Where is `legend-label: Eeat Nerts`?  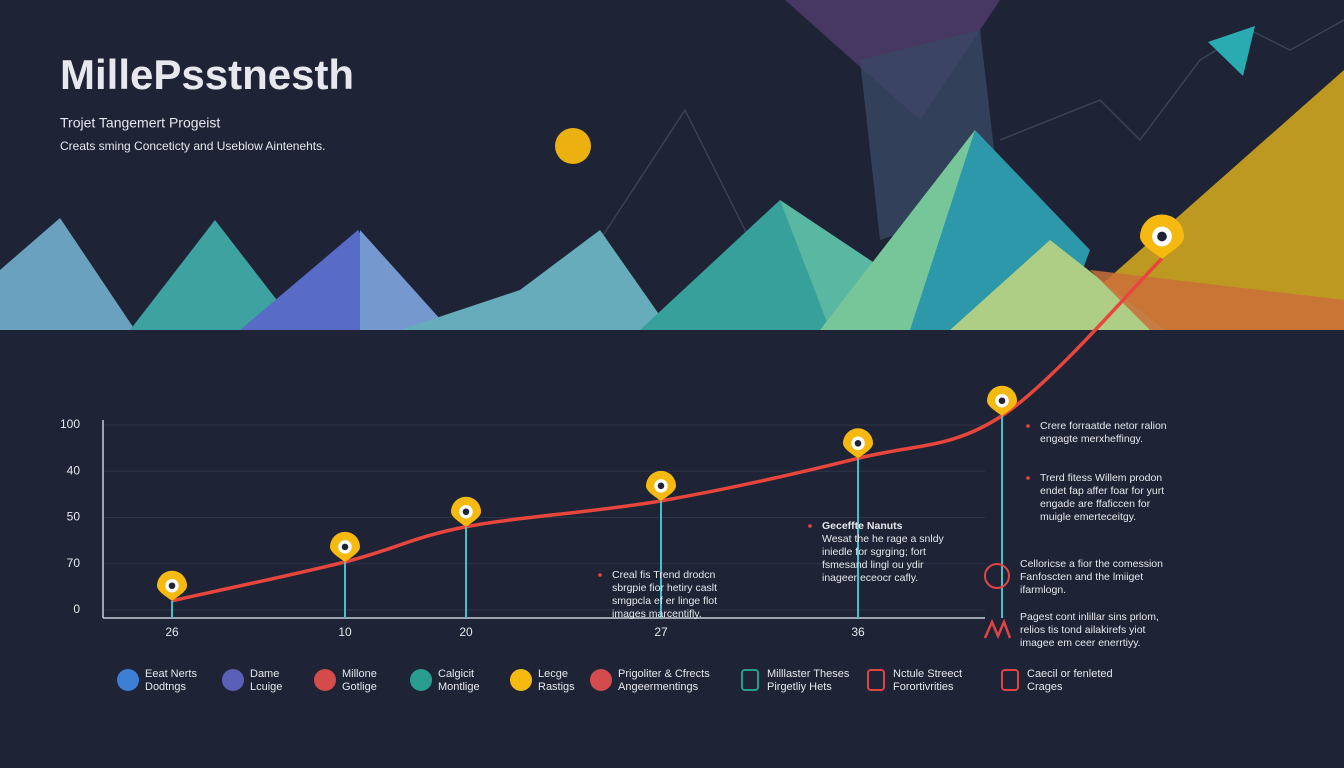 legend-label: Eeat Nerts is located at coordinates (171, 674).